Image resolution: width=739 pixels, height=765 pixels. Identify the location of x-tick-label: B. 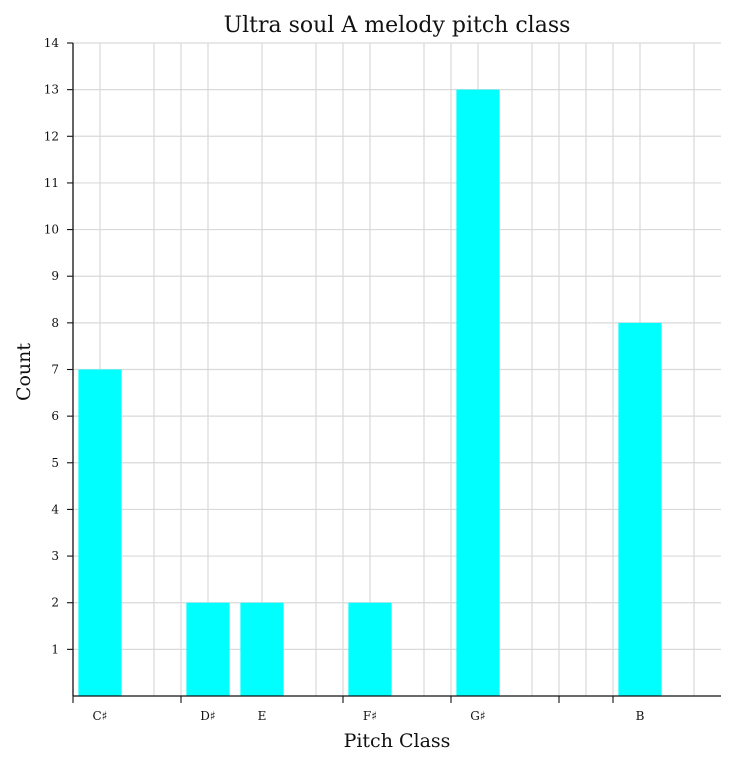
(640, 716).